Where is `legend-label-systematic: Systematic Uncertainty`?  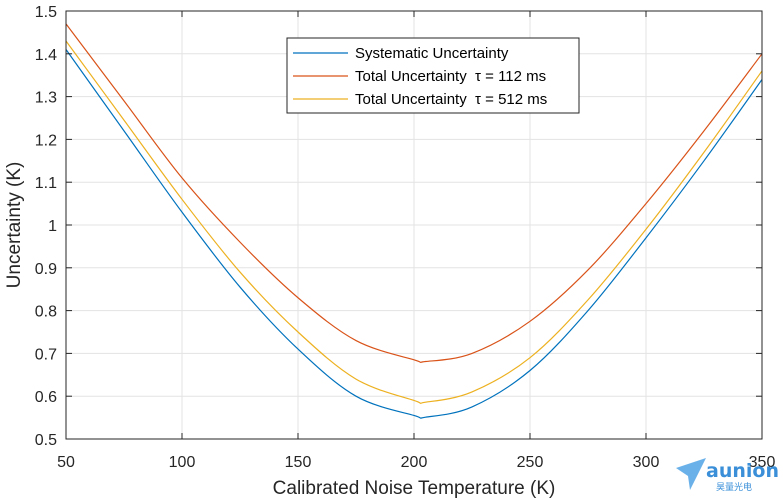 legend-label-systematic: Systematic Uncertainty is located at coordinates (432, 53).